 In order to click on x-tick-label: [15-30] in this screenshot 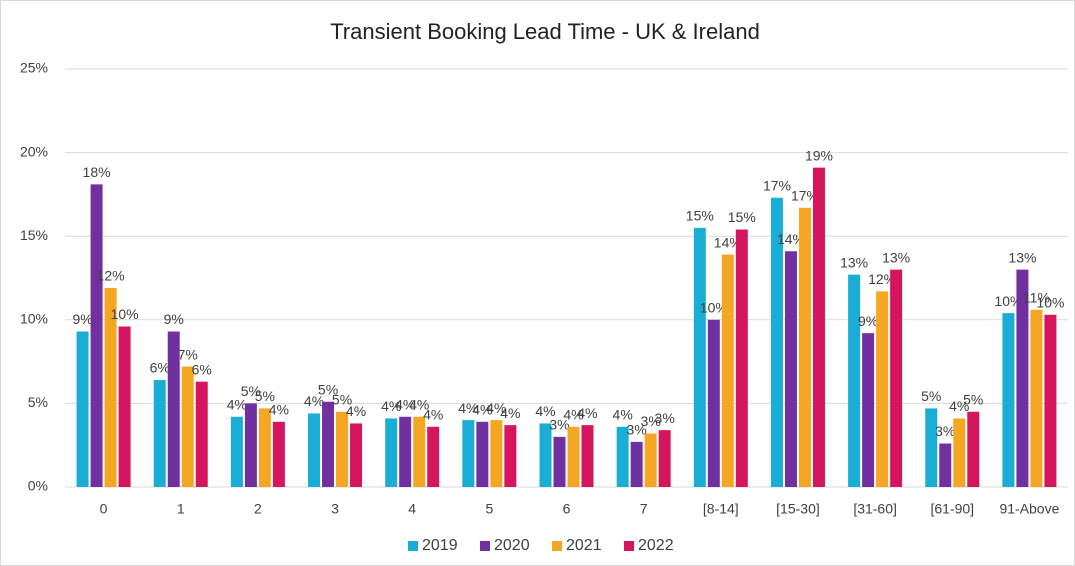, I will do `click(798, 509)`.